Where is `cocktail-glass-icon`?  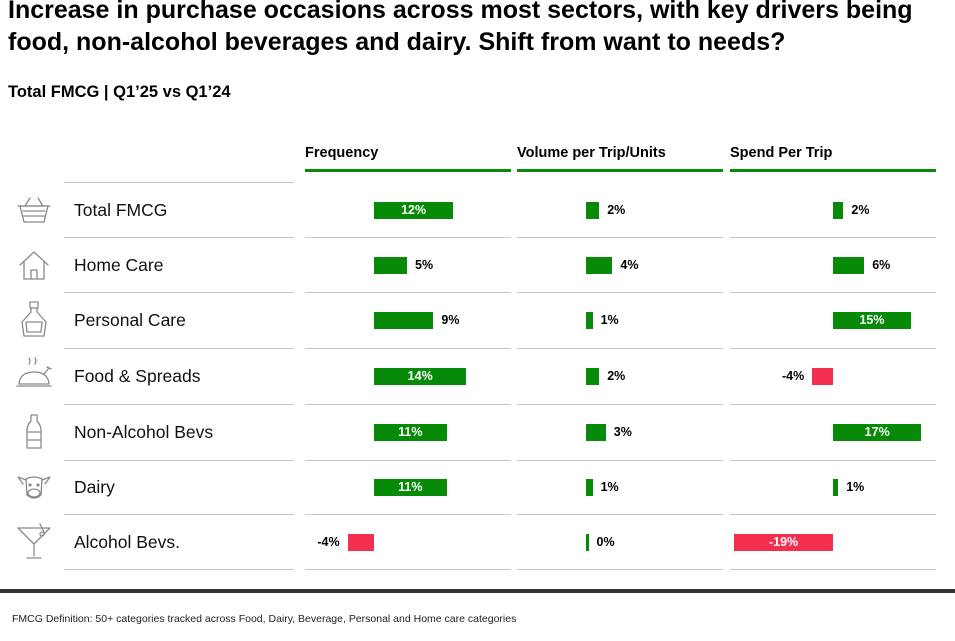
cocktail-glass-icon is located at coordinates (34, 542).